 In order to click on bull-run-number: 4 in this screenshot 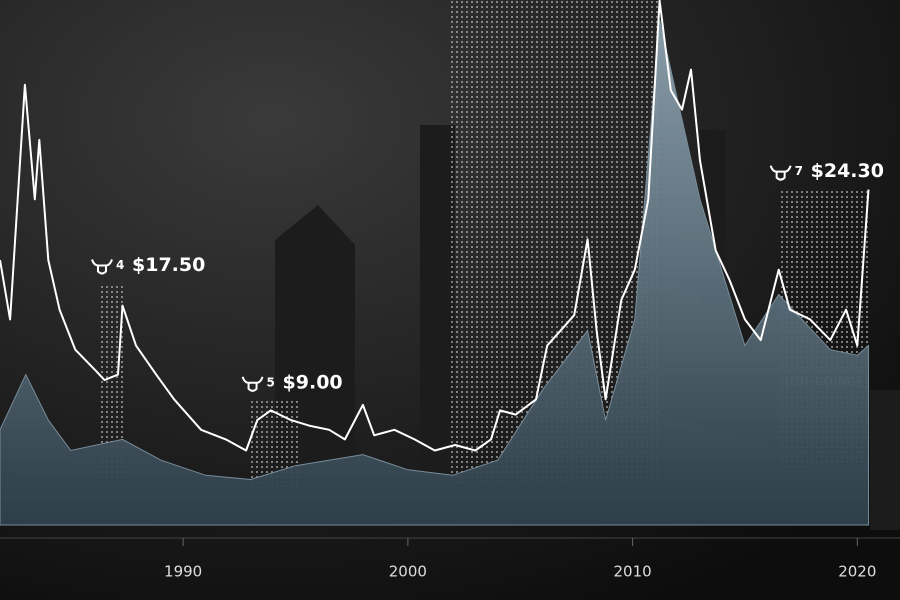, I will do `click(120, 265)`.